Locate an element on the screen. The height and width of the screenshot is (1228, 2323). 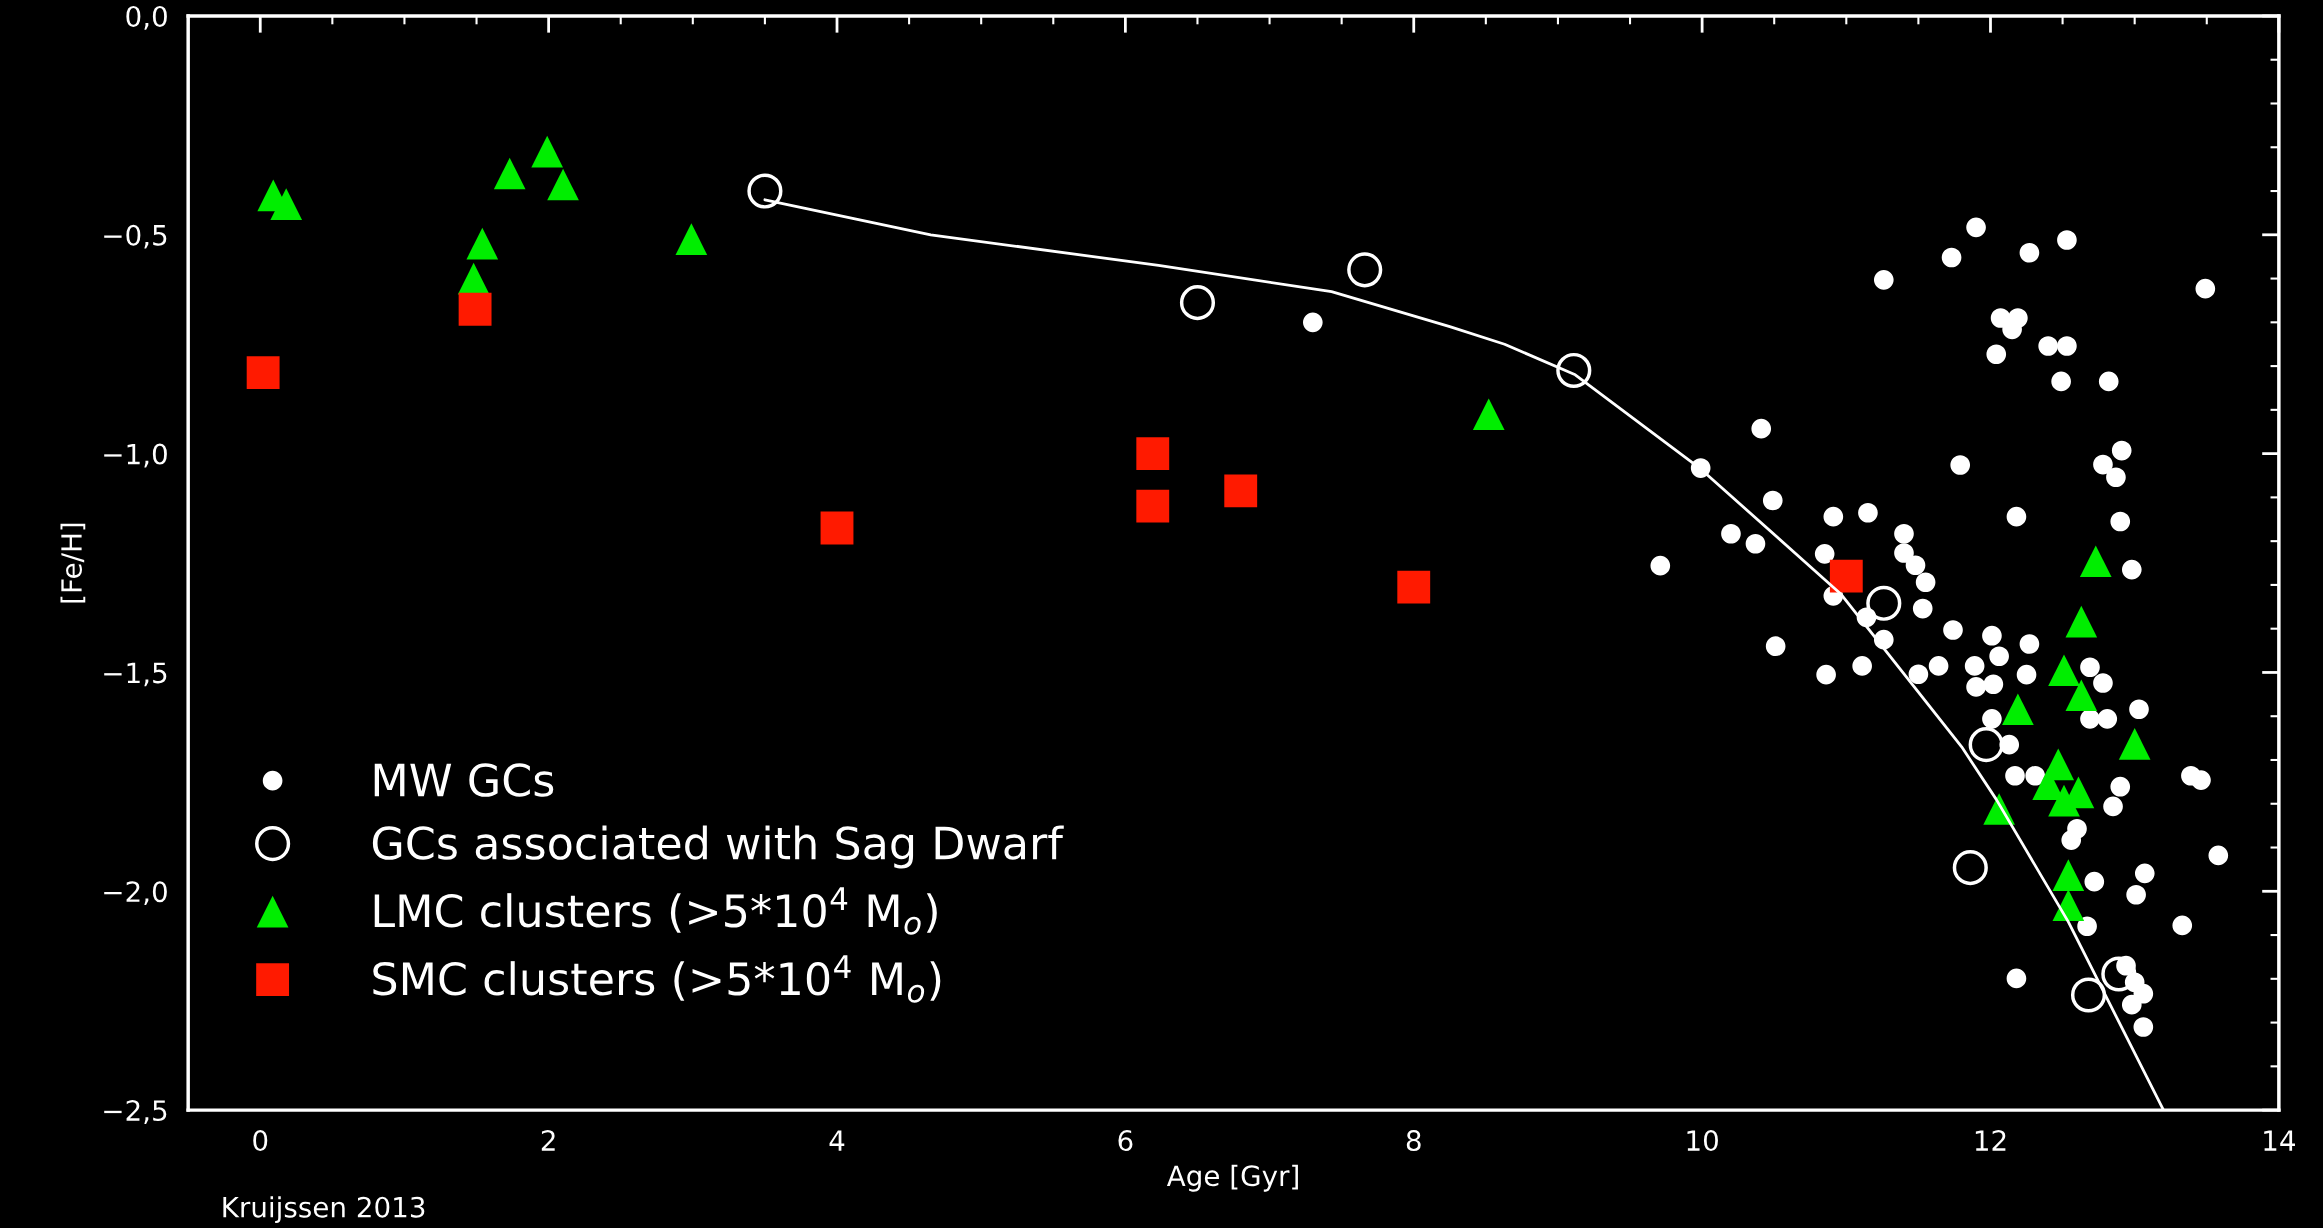
x-axis-title: Age [Gyr] is located at coordinates (1232, 1178).